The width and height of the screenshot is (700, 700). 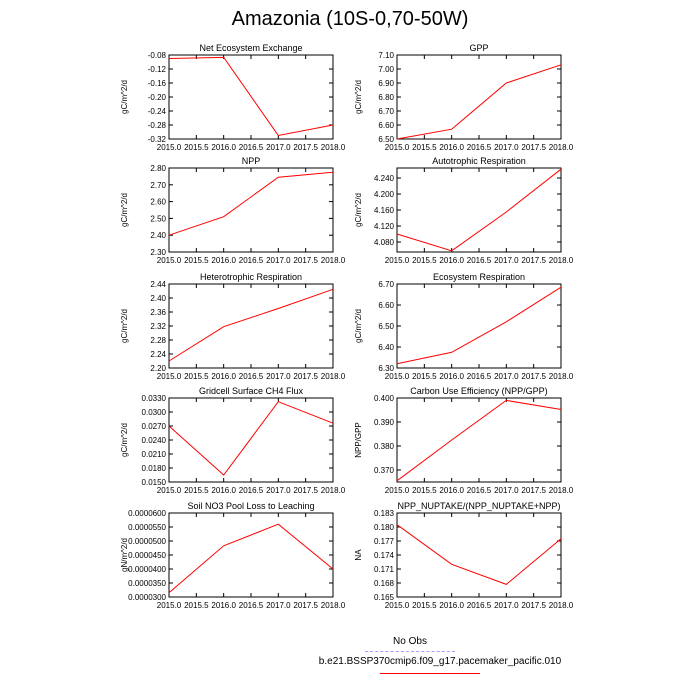 I want to click on y-tick-label: 7.10, so click(x=386, y=55).